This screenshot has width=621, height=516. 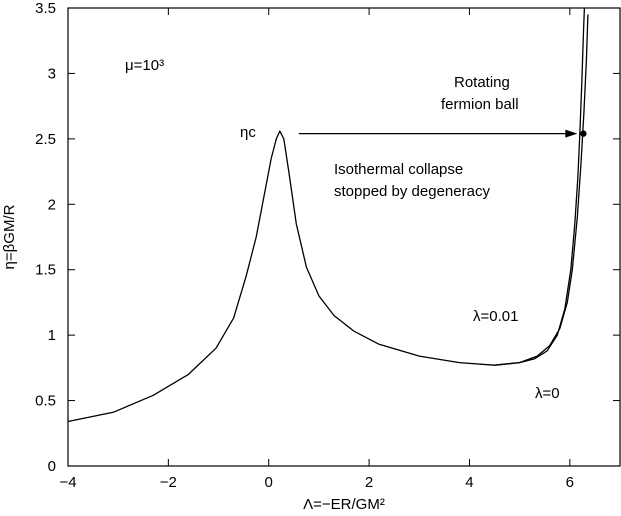 What do you see at coordinates (248, 132) in the screenshot?
I see `eta-c-annotation: ηc` at bounding box center [248, 132].